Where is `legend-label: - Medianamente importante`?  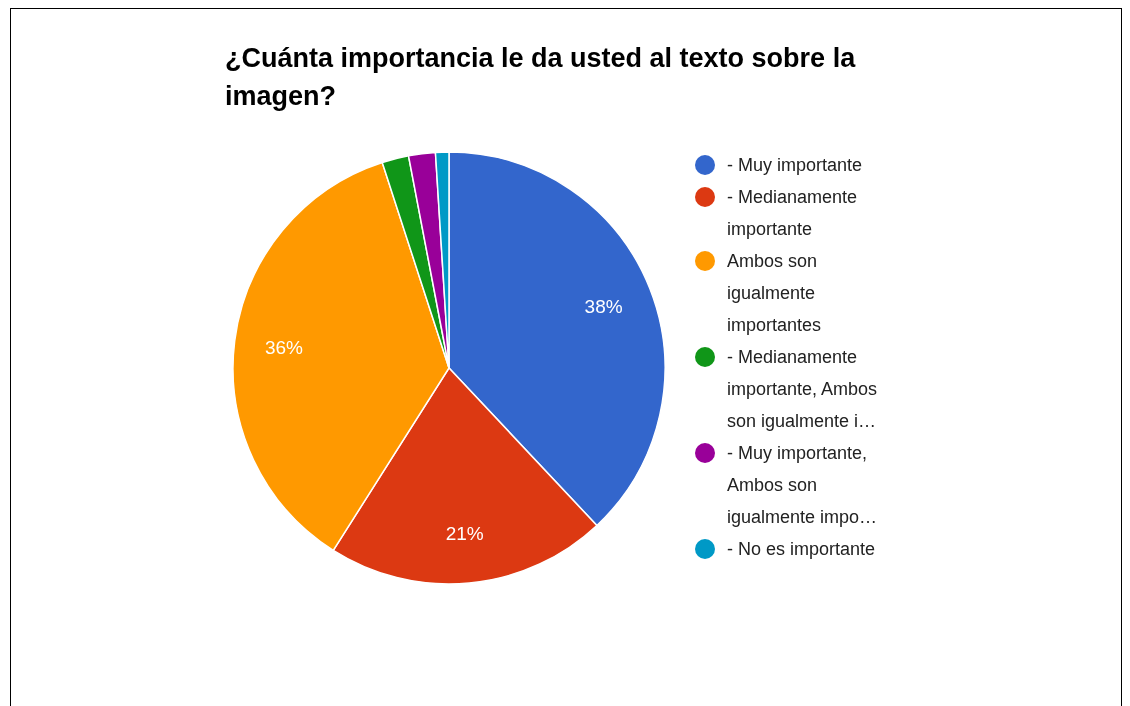 legend-label: - Medianamente importante is located at coordinates (793, 213).